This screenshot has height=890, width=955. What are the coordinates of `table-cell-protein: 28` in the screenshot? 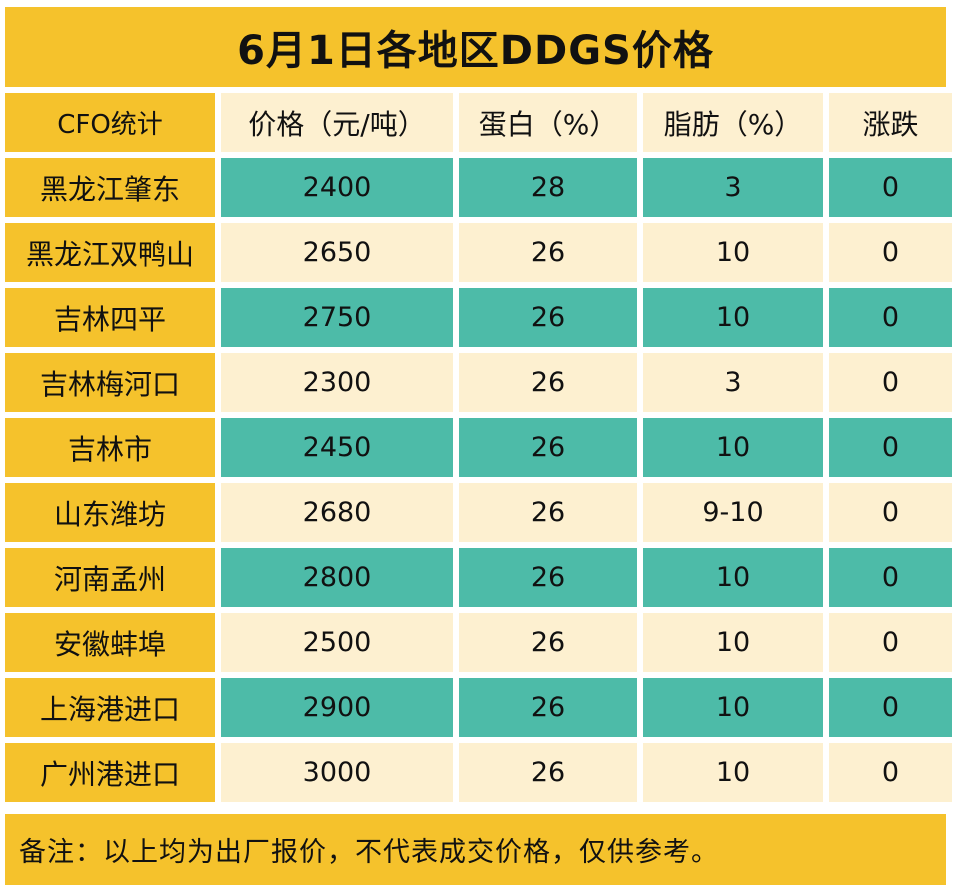 It's located at (548, 187).